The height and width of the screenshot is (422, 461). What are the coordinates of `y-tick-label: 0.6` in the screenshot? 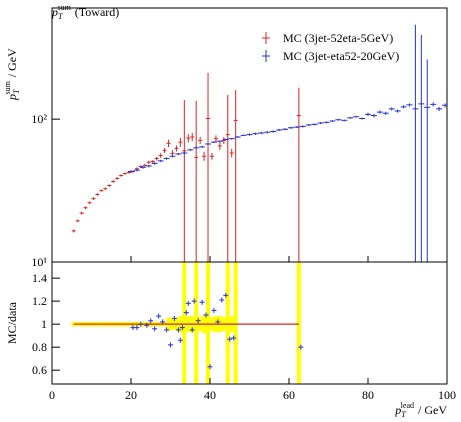 It's located at (39, 370).